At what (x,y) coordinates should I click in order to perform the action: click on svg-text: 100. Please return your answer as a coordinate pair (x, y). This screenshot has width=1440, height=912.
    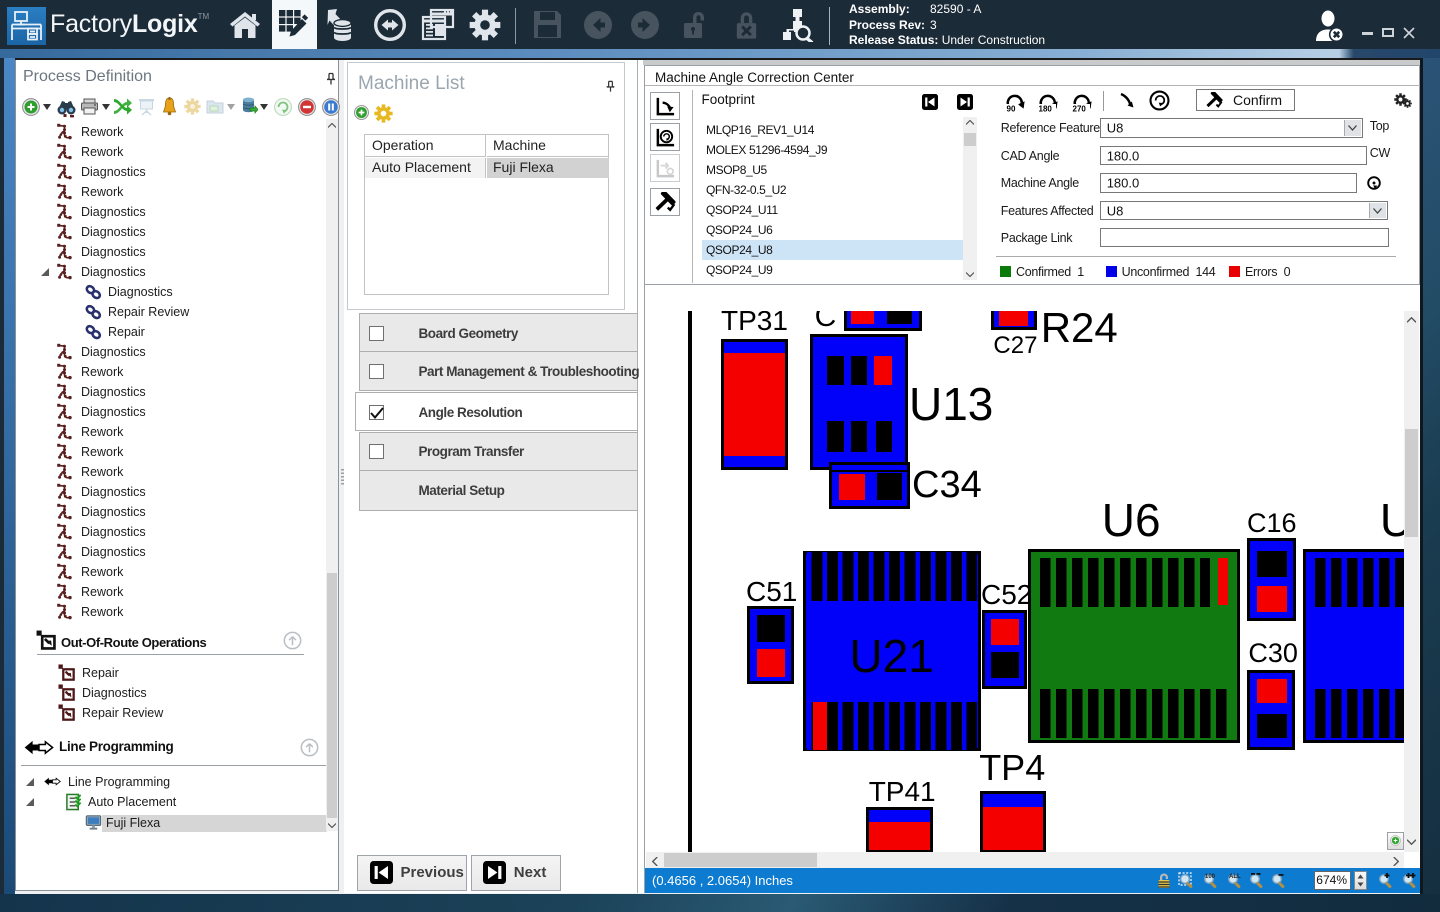
    Looking at the image, I should click on (1210, 877).